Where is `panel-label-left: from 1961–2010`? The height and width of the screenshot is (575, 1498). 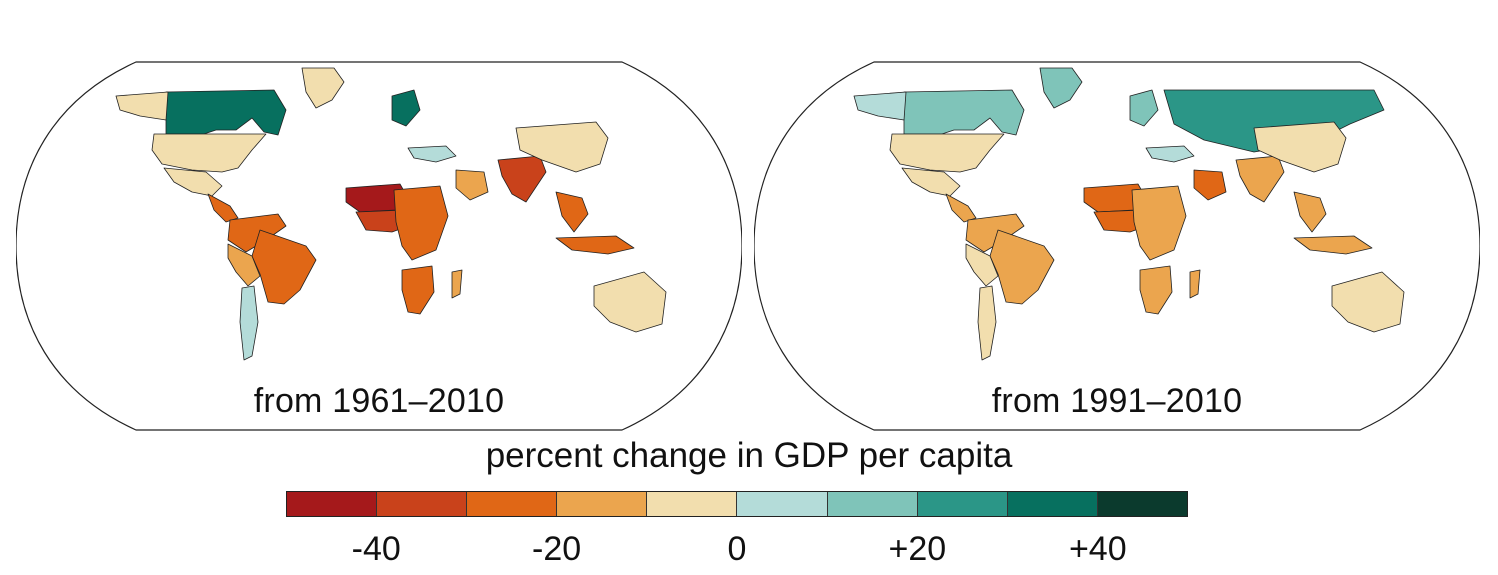
panel-label-left: from 1961–2010 is located at coordinates (379, 401).